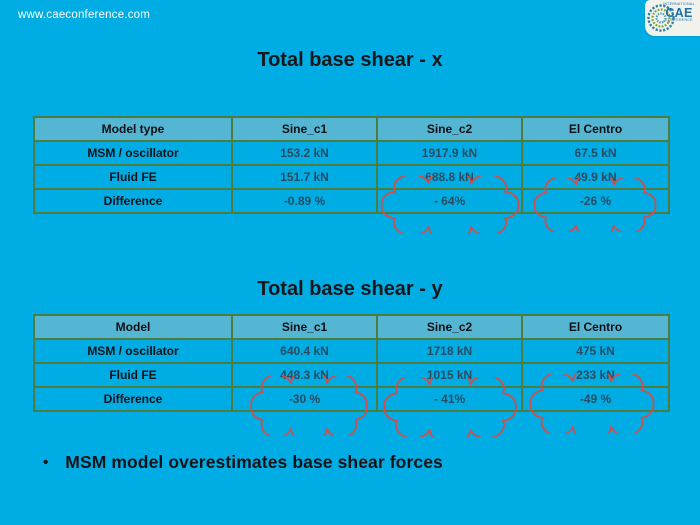 This screenshot has width=700, height=525. I want to click on logo-bottom-caption: CONFERENCE, so click(679, 20).